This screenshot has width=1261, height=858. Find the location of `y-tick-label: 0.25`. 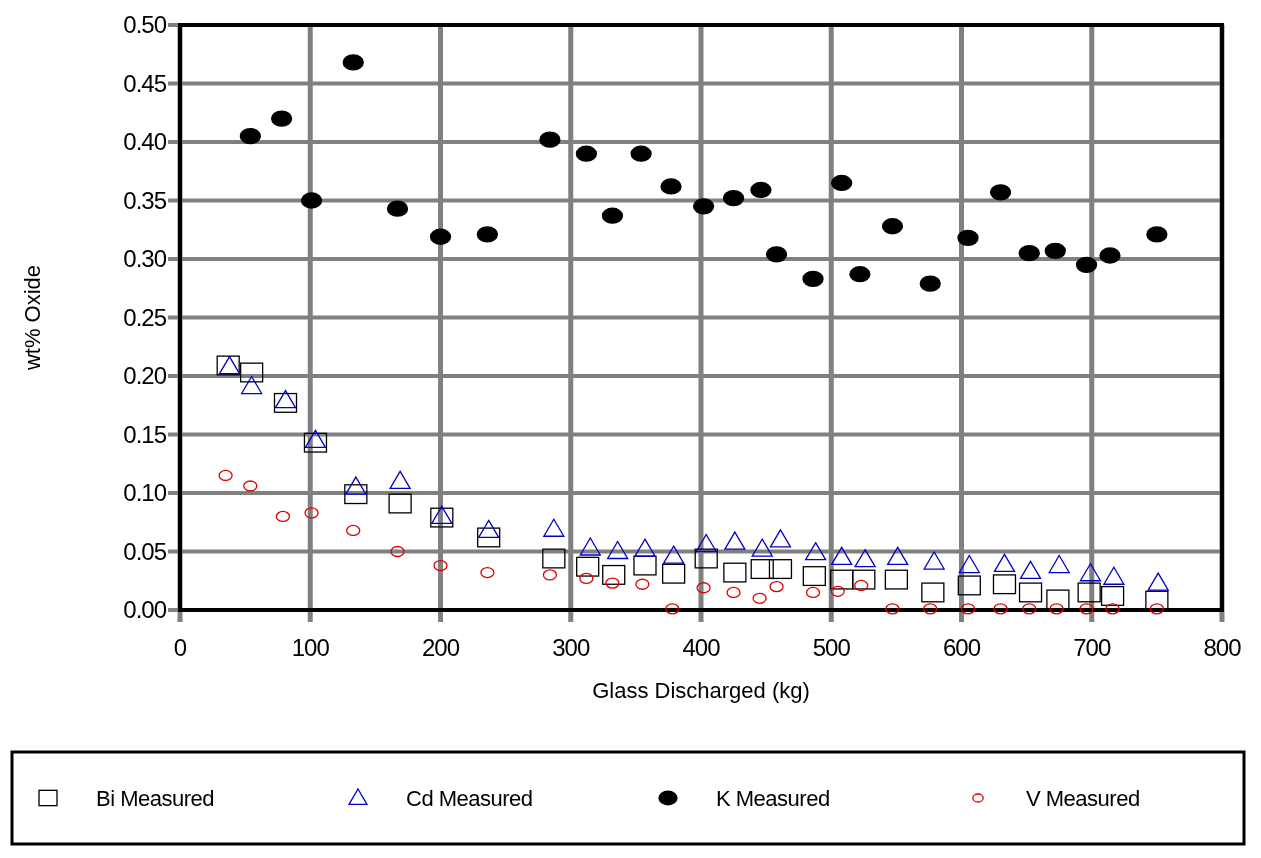

y-tick-label: 0.25 is located at coordinates (145, 317).